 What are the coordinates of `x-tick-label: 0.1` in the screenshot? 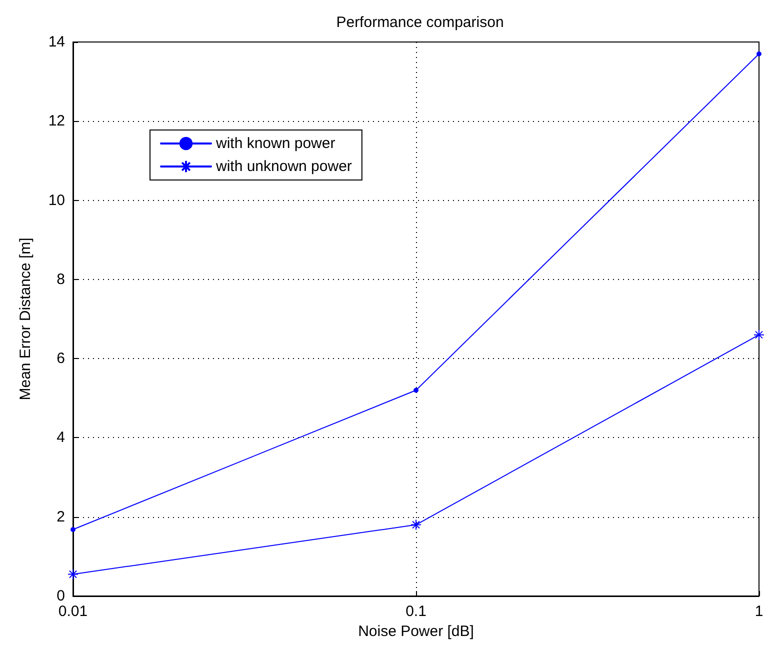 It's located at (416, 611).